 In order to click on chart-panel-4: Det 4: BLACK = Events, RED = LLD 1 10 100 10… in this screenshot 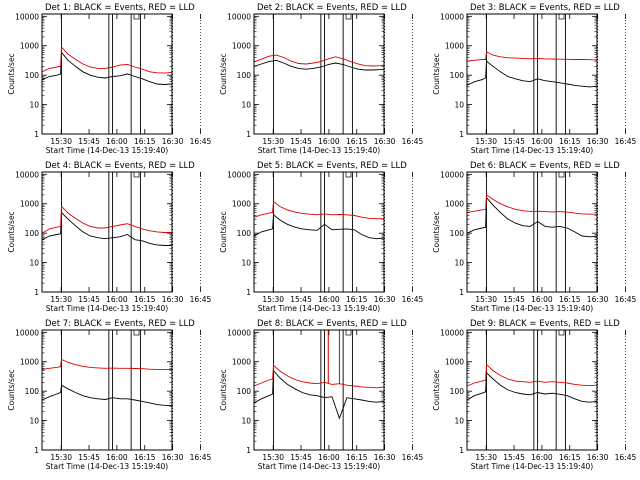, I will do `click(109, 237)`.